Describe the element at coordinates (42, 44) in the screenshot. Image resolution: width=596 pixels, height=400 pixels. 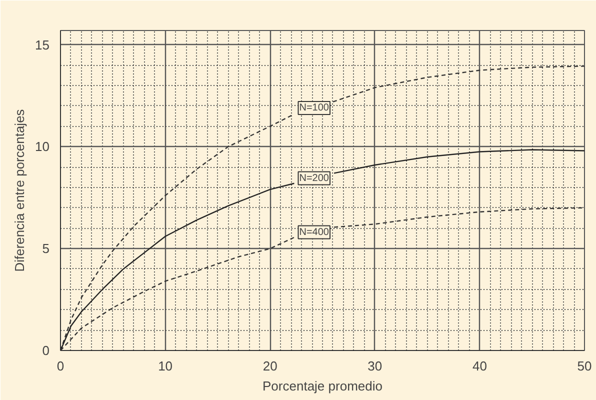
I see `y-tick-label: 15` at that location.